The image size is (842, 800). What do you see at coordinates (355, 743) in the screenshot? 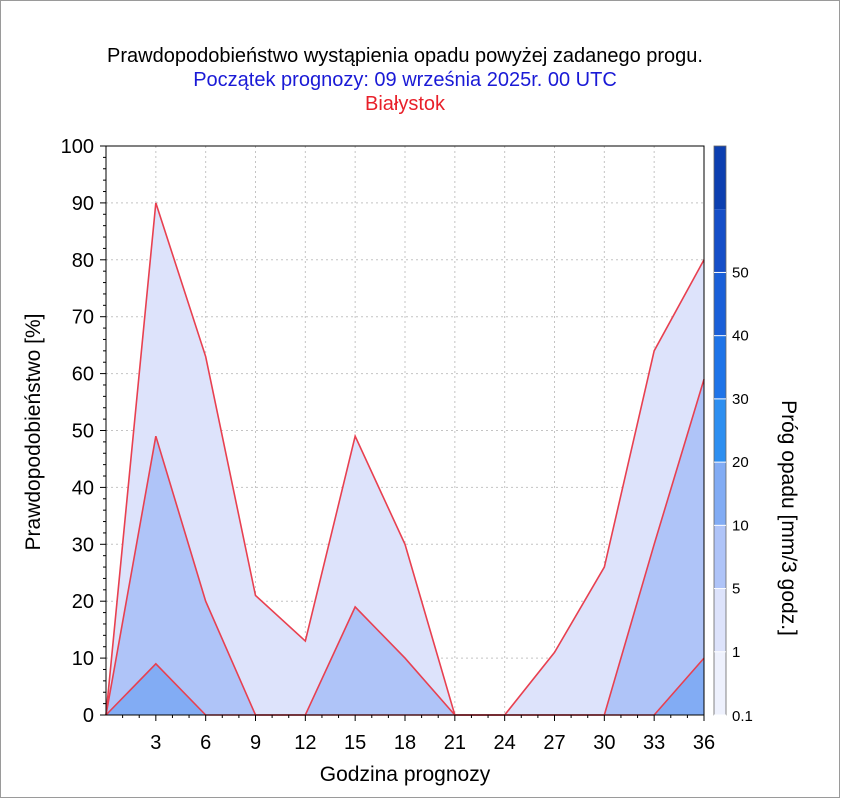
I see `x-tick-label: 15` at bounding box center [355, 743].